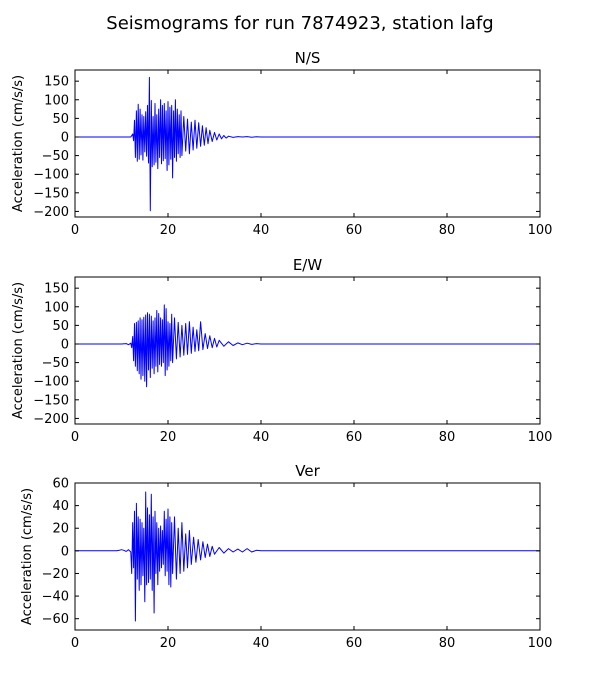 The height and width of the screenshot is (700, 600). I want to click on y-tick-label: −60, so click(55, 619).